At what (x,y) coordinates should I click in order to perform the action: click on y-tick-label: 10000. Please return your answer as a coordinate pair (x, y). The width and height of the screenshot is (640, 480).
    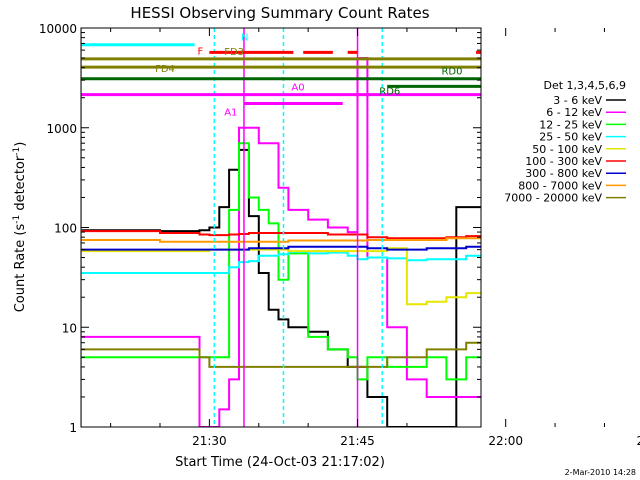
    Looking at the image, I should click on (58, 29).